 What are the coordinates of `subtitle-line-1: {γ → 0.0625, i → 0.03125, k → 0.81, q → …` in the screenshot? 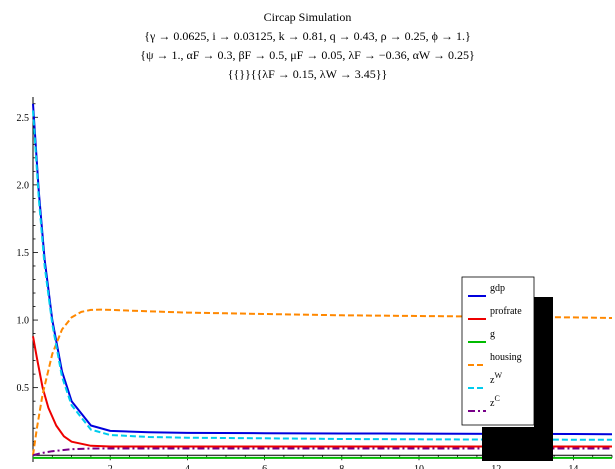 It's located at (307, 36).